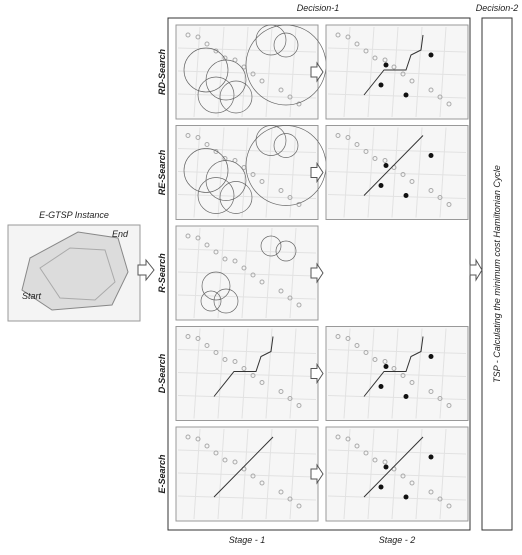 Image resolution: width=522 pixels, height=555 pixels. I want to click on row-label: RE-Search, so click(162, 172).